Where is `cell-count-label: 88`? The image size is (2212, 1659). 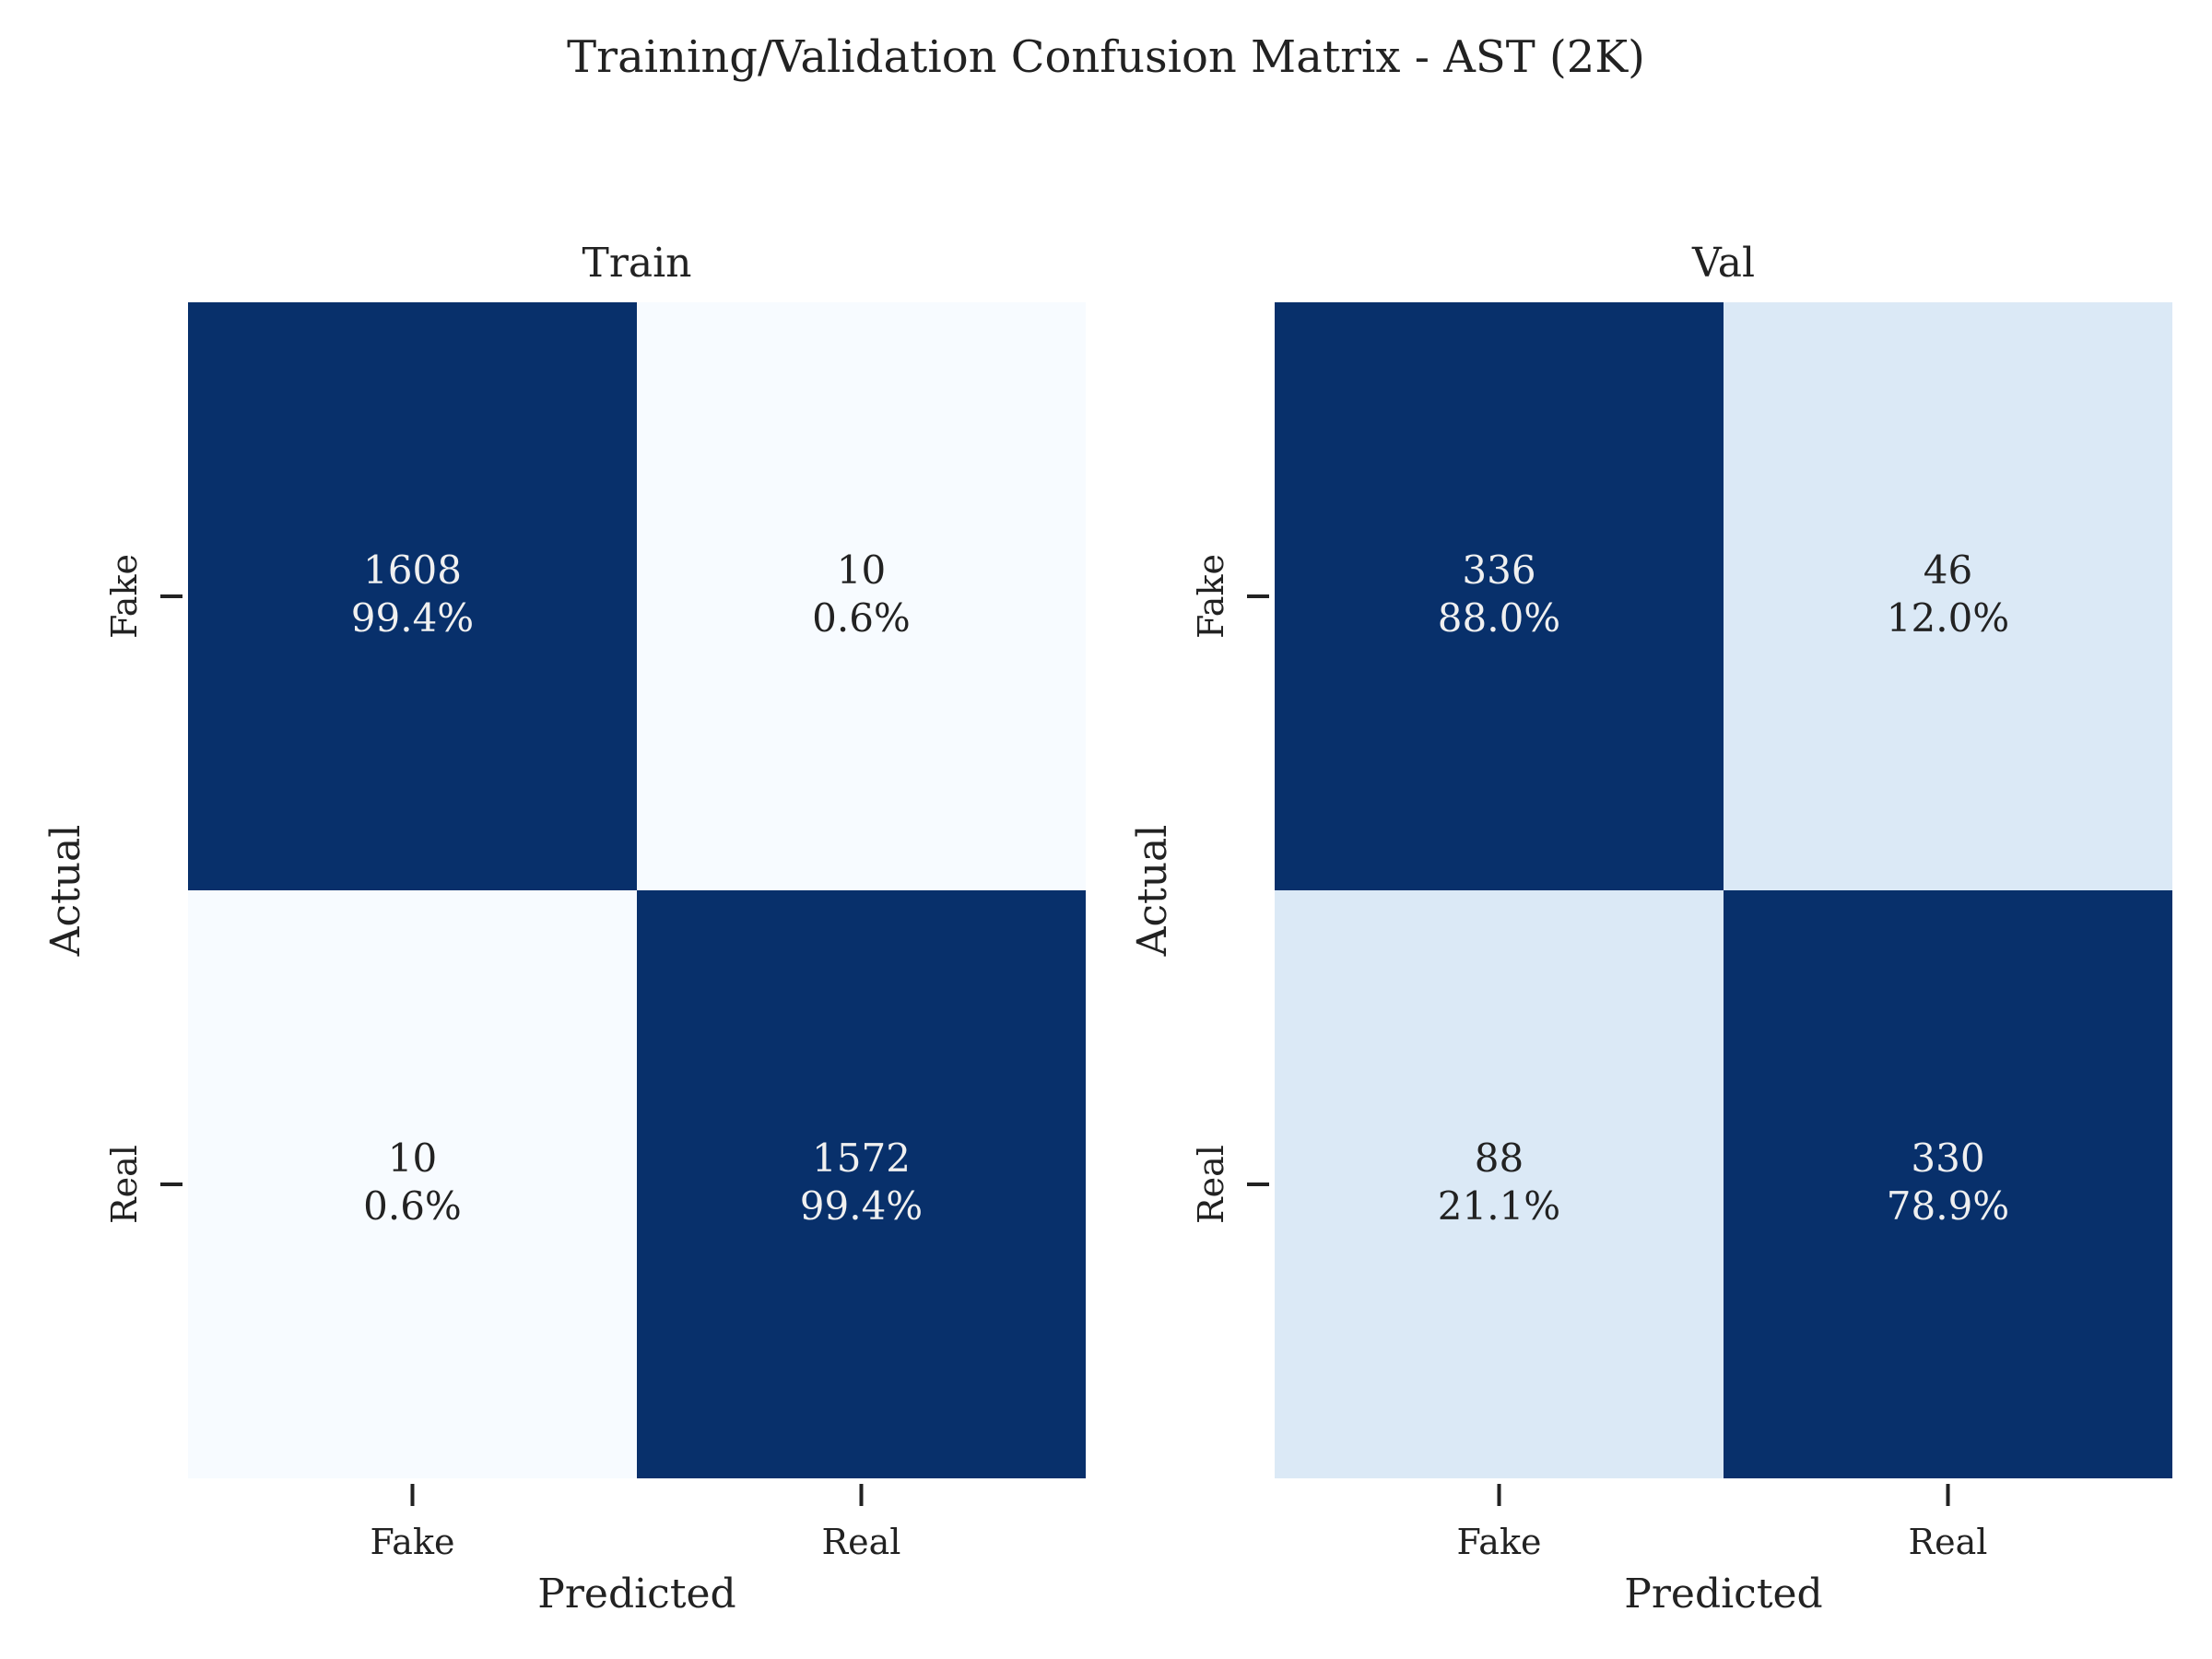
cell-count-label: 88 is located at coordinates (1499, 1158).